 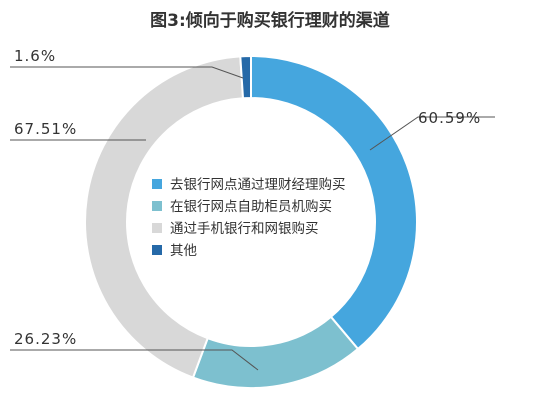 I want to click on chart-title: 图3:倾向于购买银行理财的渠道, so click(x=270, y=20).